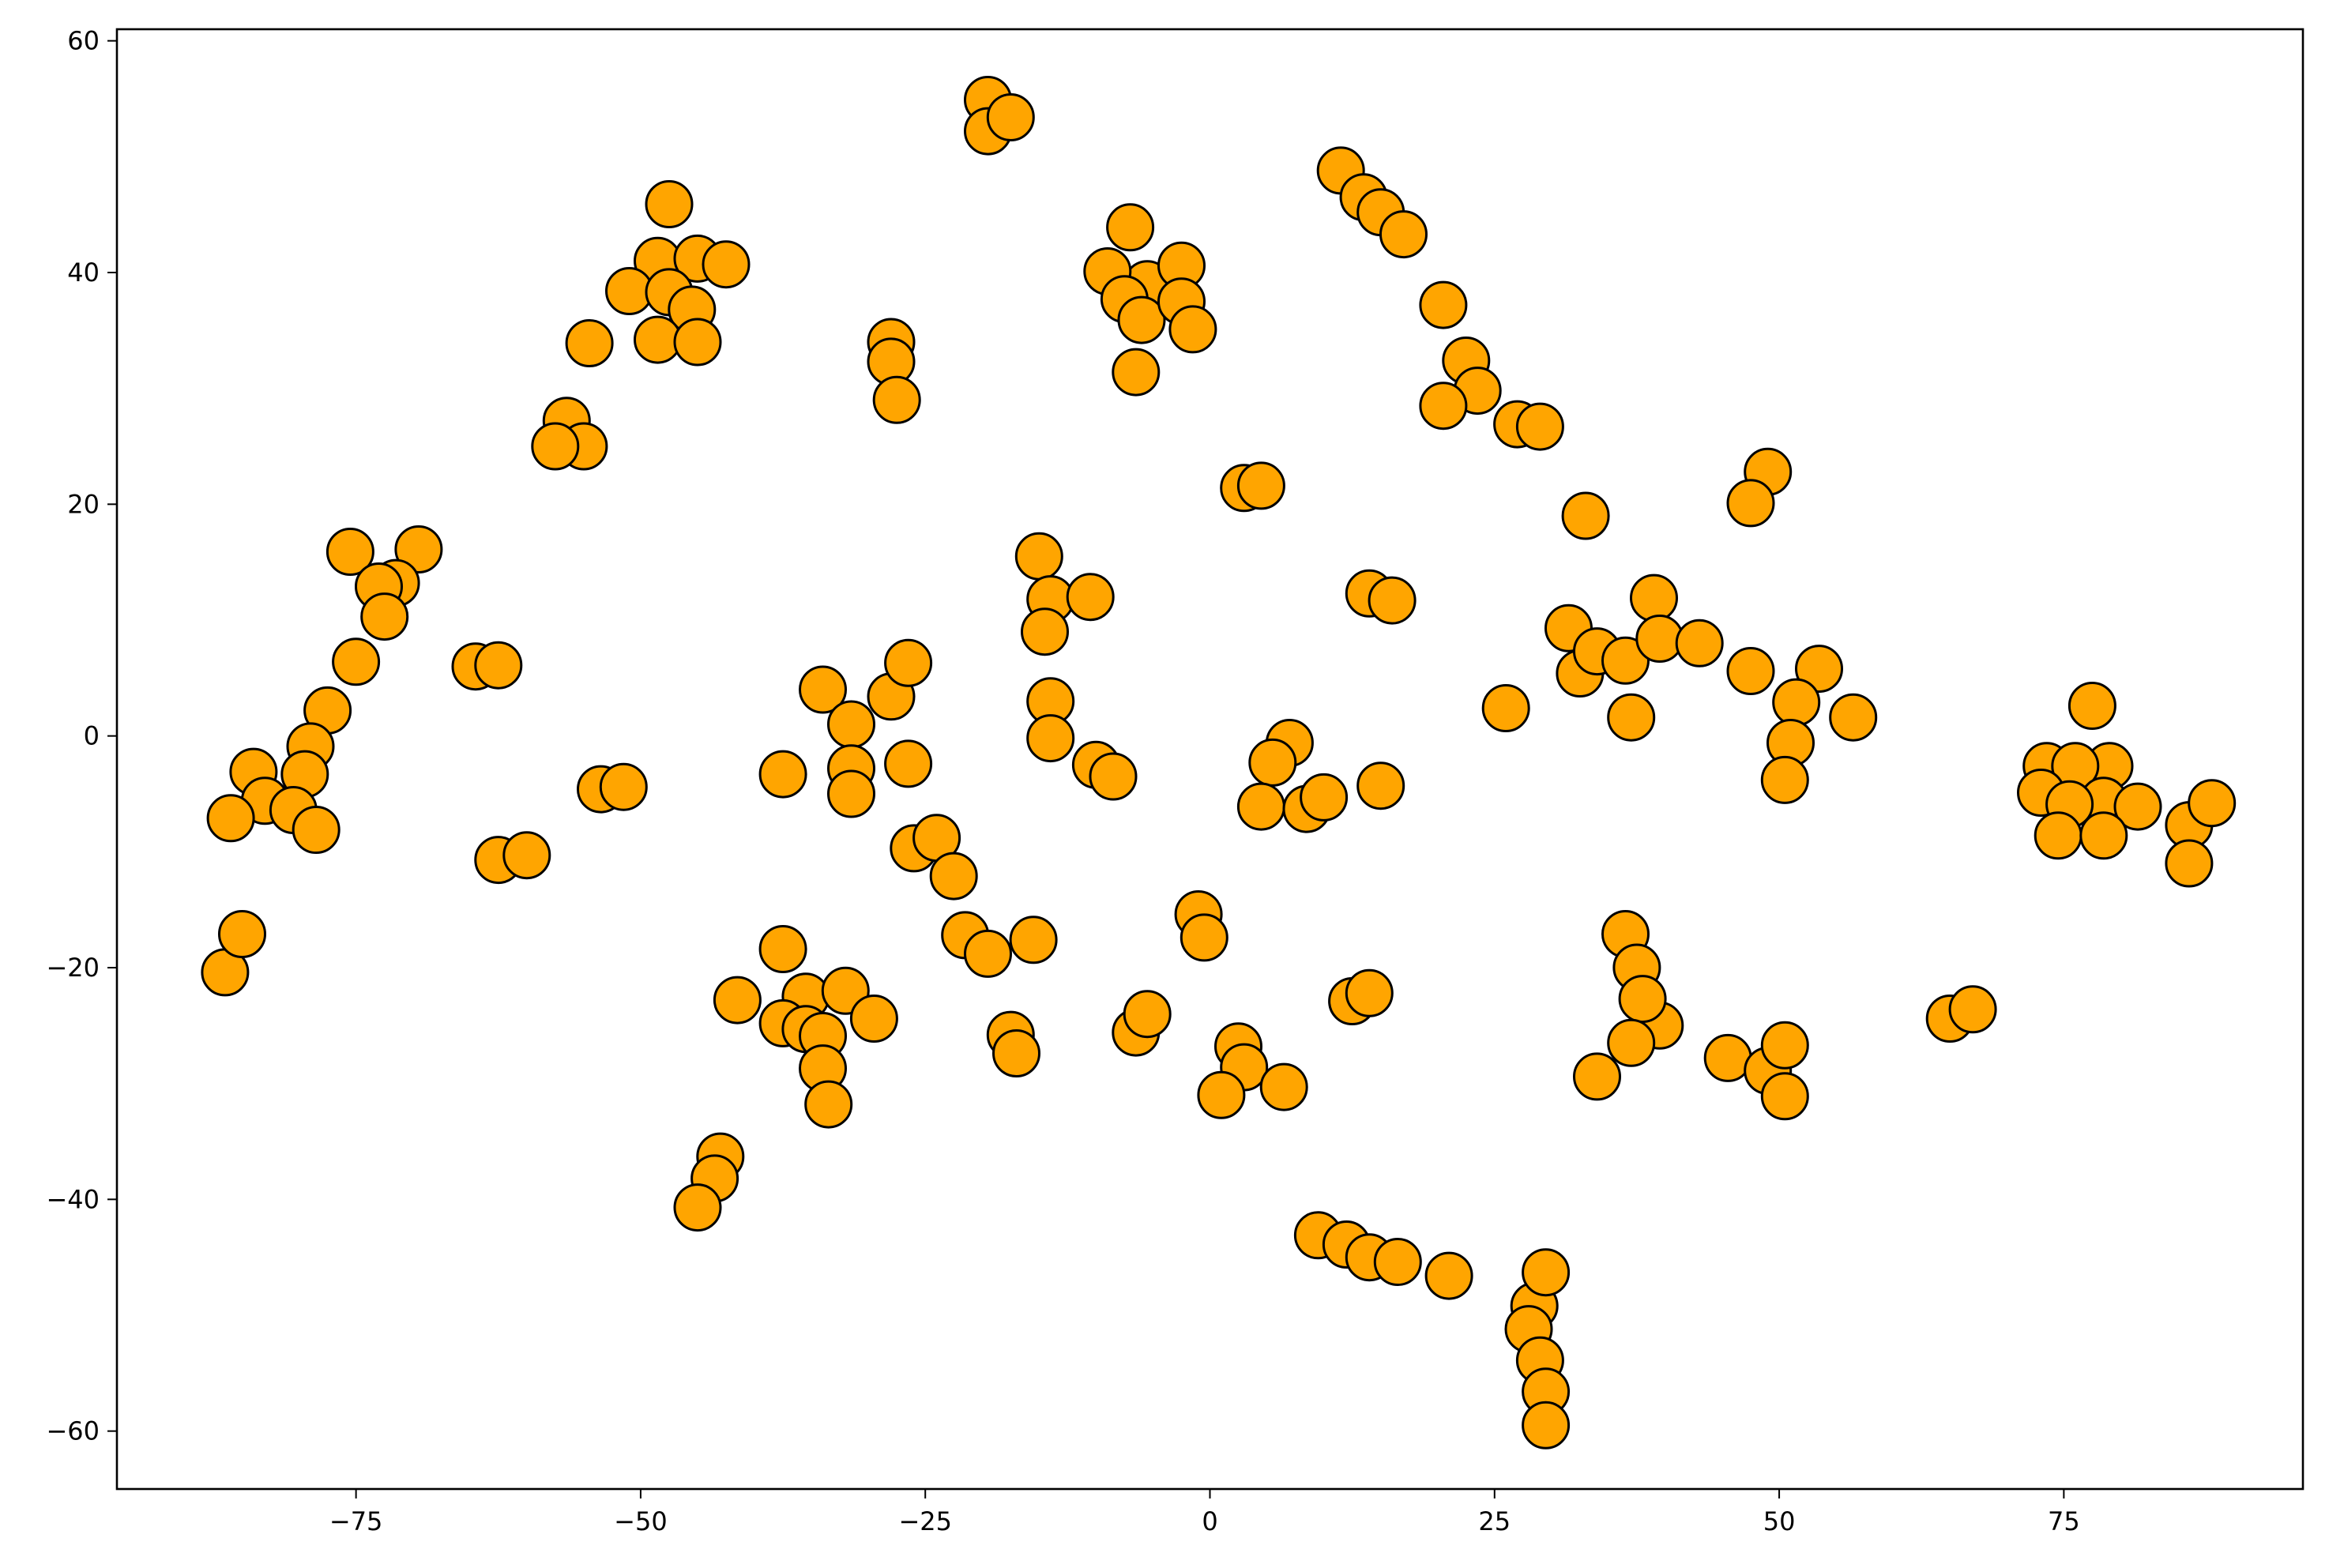  What do you see at coordinates (2064, 1521) in the screenshot?
I see `x-tick-label: 75` at bounding box center [2064, 1521].